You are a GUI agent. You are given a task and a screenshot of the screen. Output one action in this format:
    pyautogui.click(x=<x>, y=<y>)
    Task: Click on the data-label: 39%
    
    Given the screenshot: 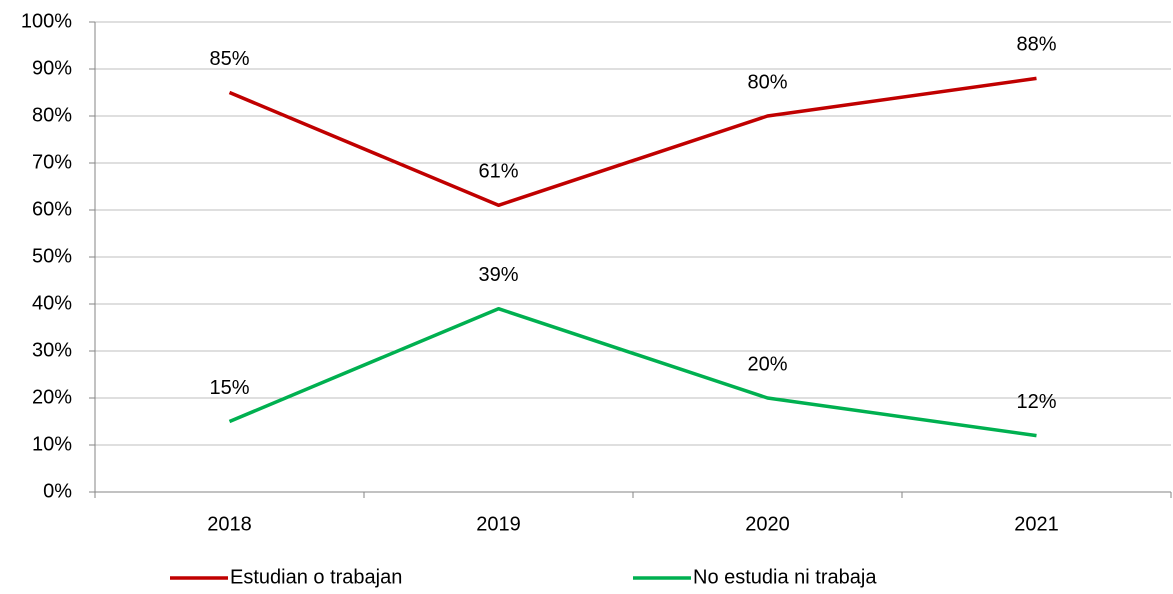 What is the action you would take?
    pyautogui.click(x=498, y=275)
    